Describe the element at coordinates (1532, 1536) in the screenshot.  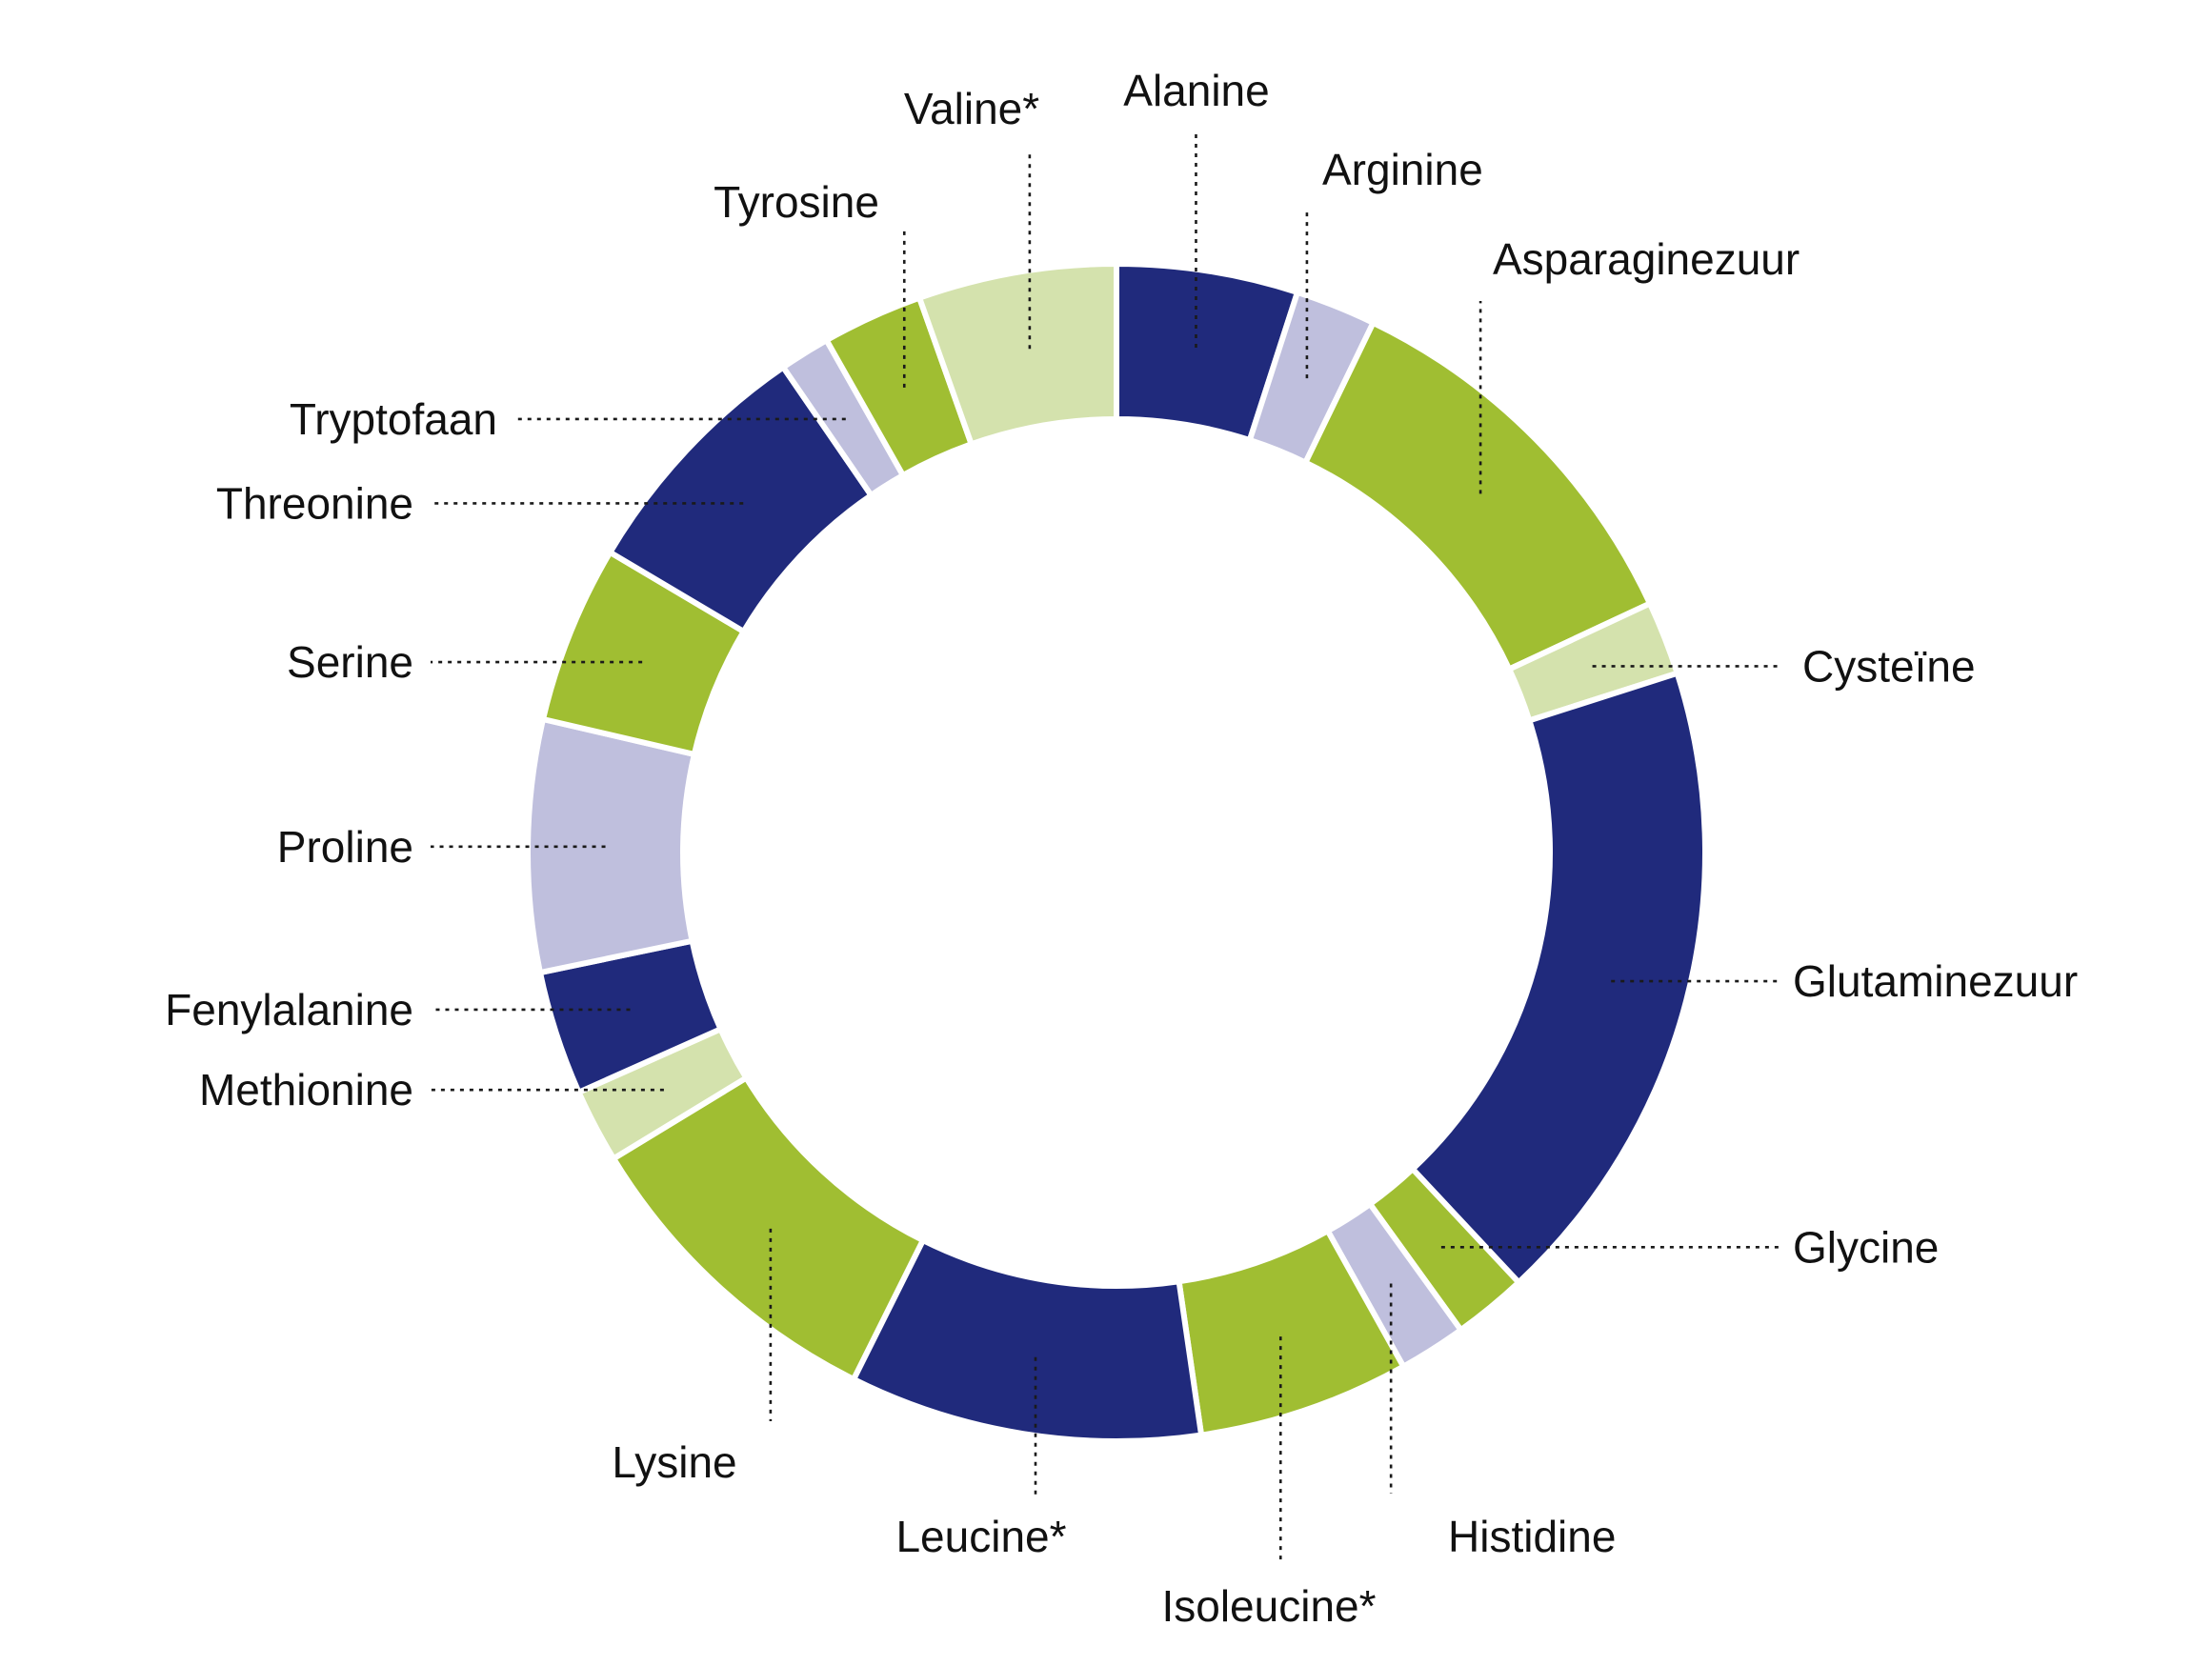
I see `label-histidine: Histidine` at that location.